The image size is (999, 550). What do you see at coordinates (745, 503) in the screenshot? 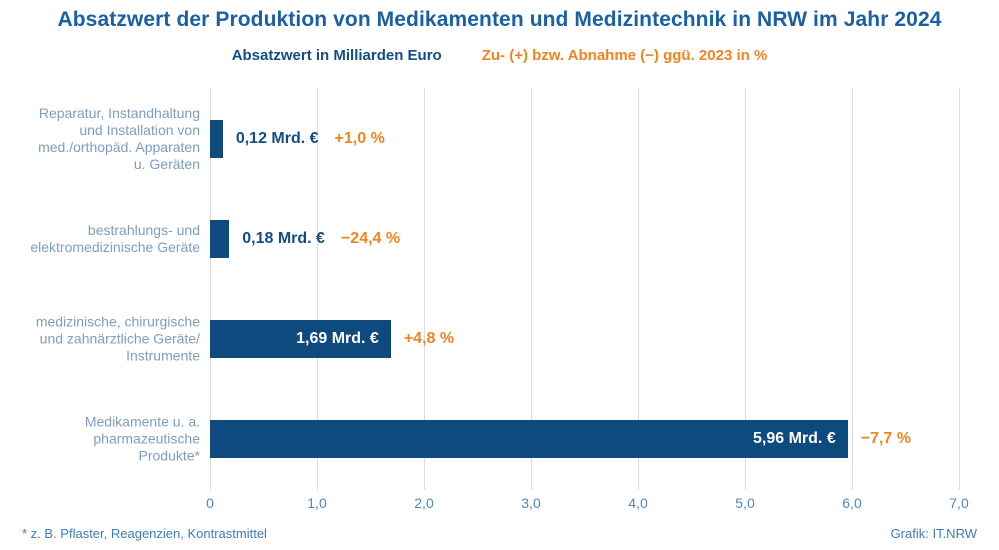
I see `x-tick-label: 5,0` at bounding box center [745, 503].